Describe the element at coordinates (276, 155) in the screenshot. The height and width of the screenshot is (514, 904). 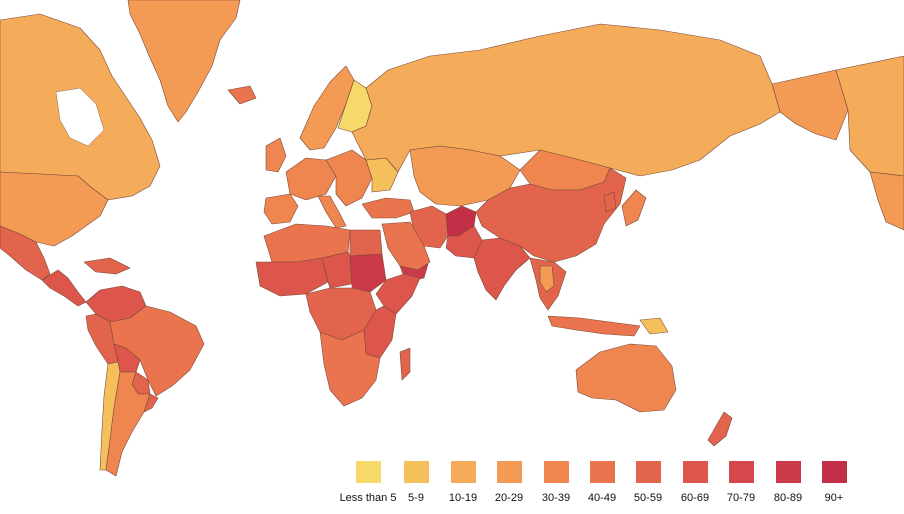
I see `united-kingdom` at that location.